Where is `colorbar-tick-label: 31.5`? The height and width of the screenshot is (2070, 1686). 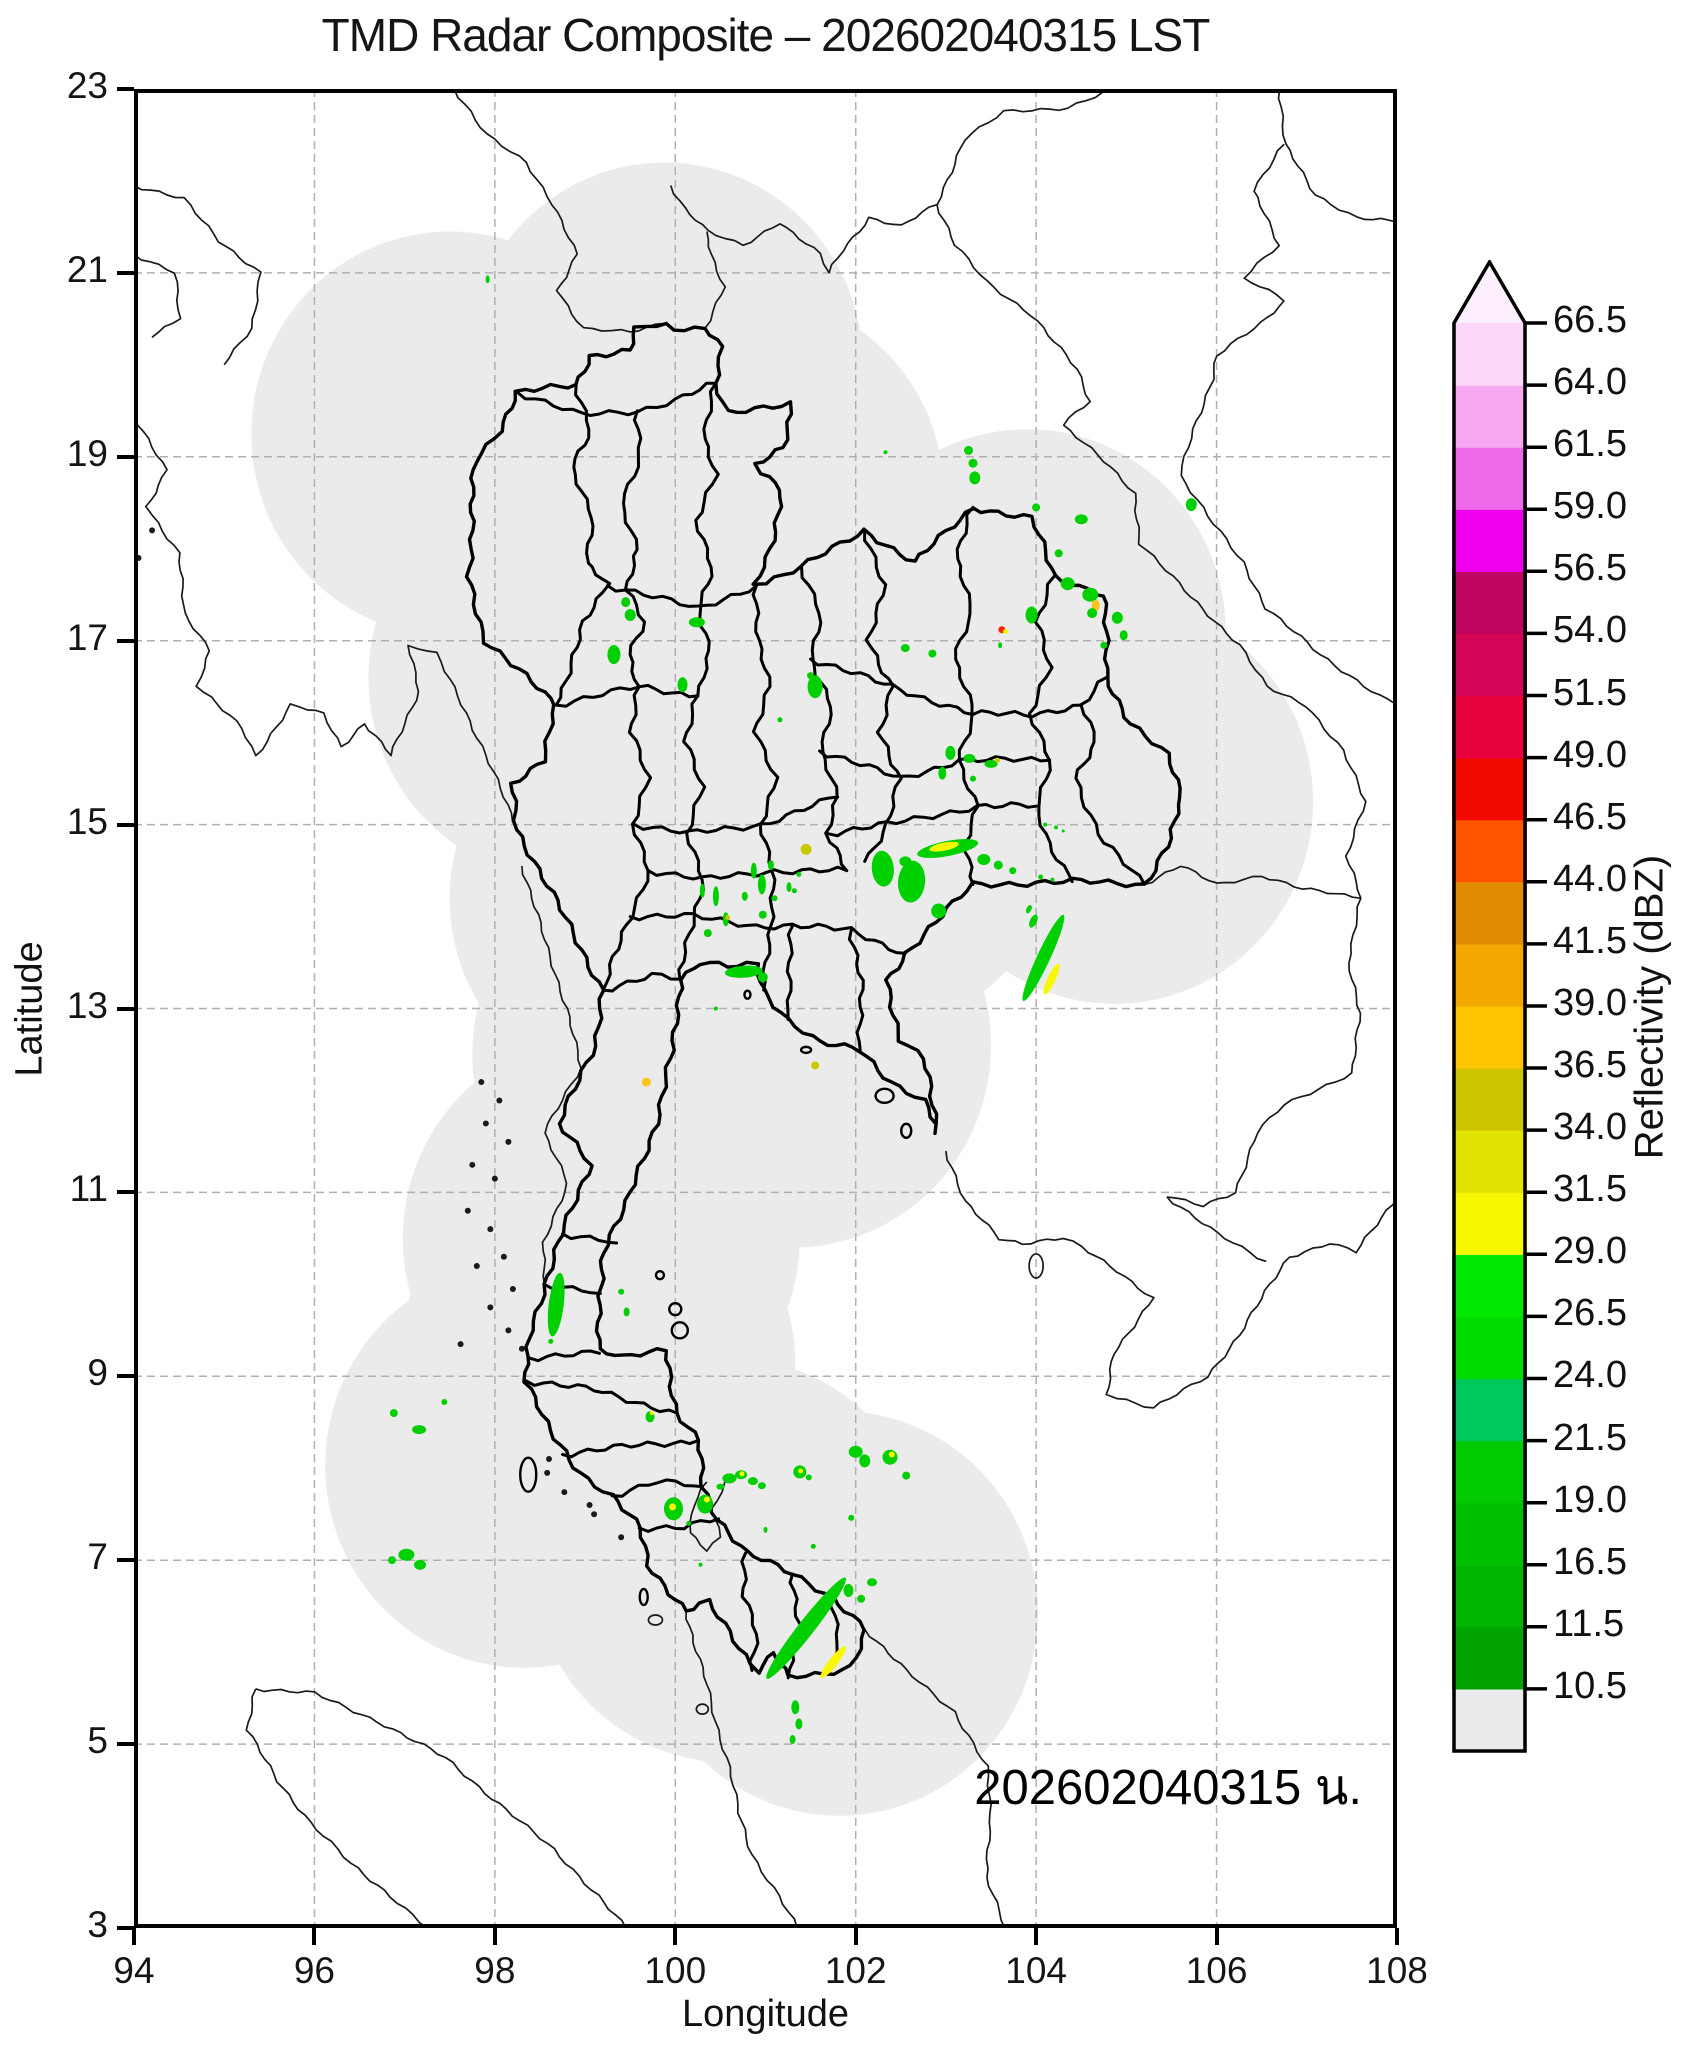 colorbar-tick-label: 31.5 is located at coordinates (1590, 1189).